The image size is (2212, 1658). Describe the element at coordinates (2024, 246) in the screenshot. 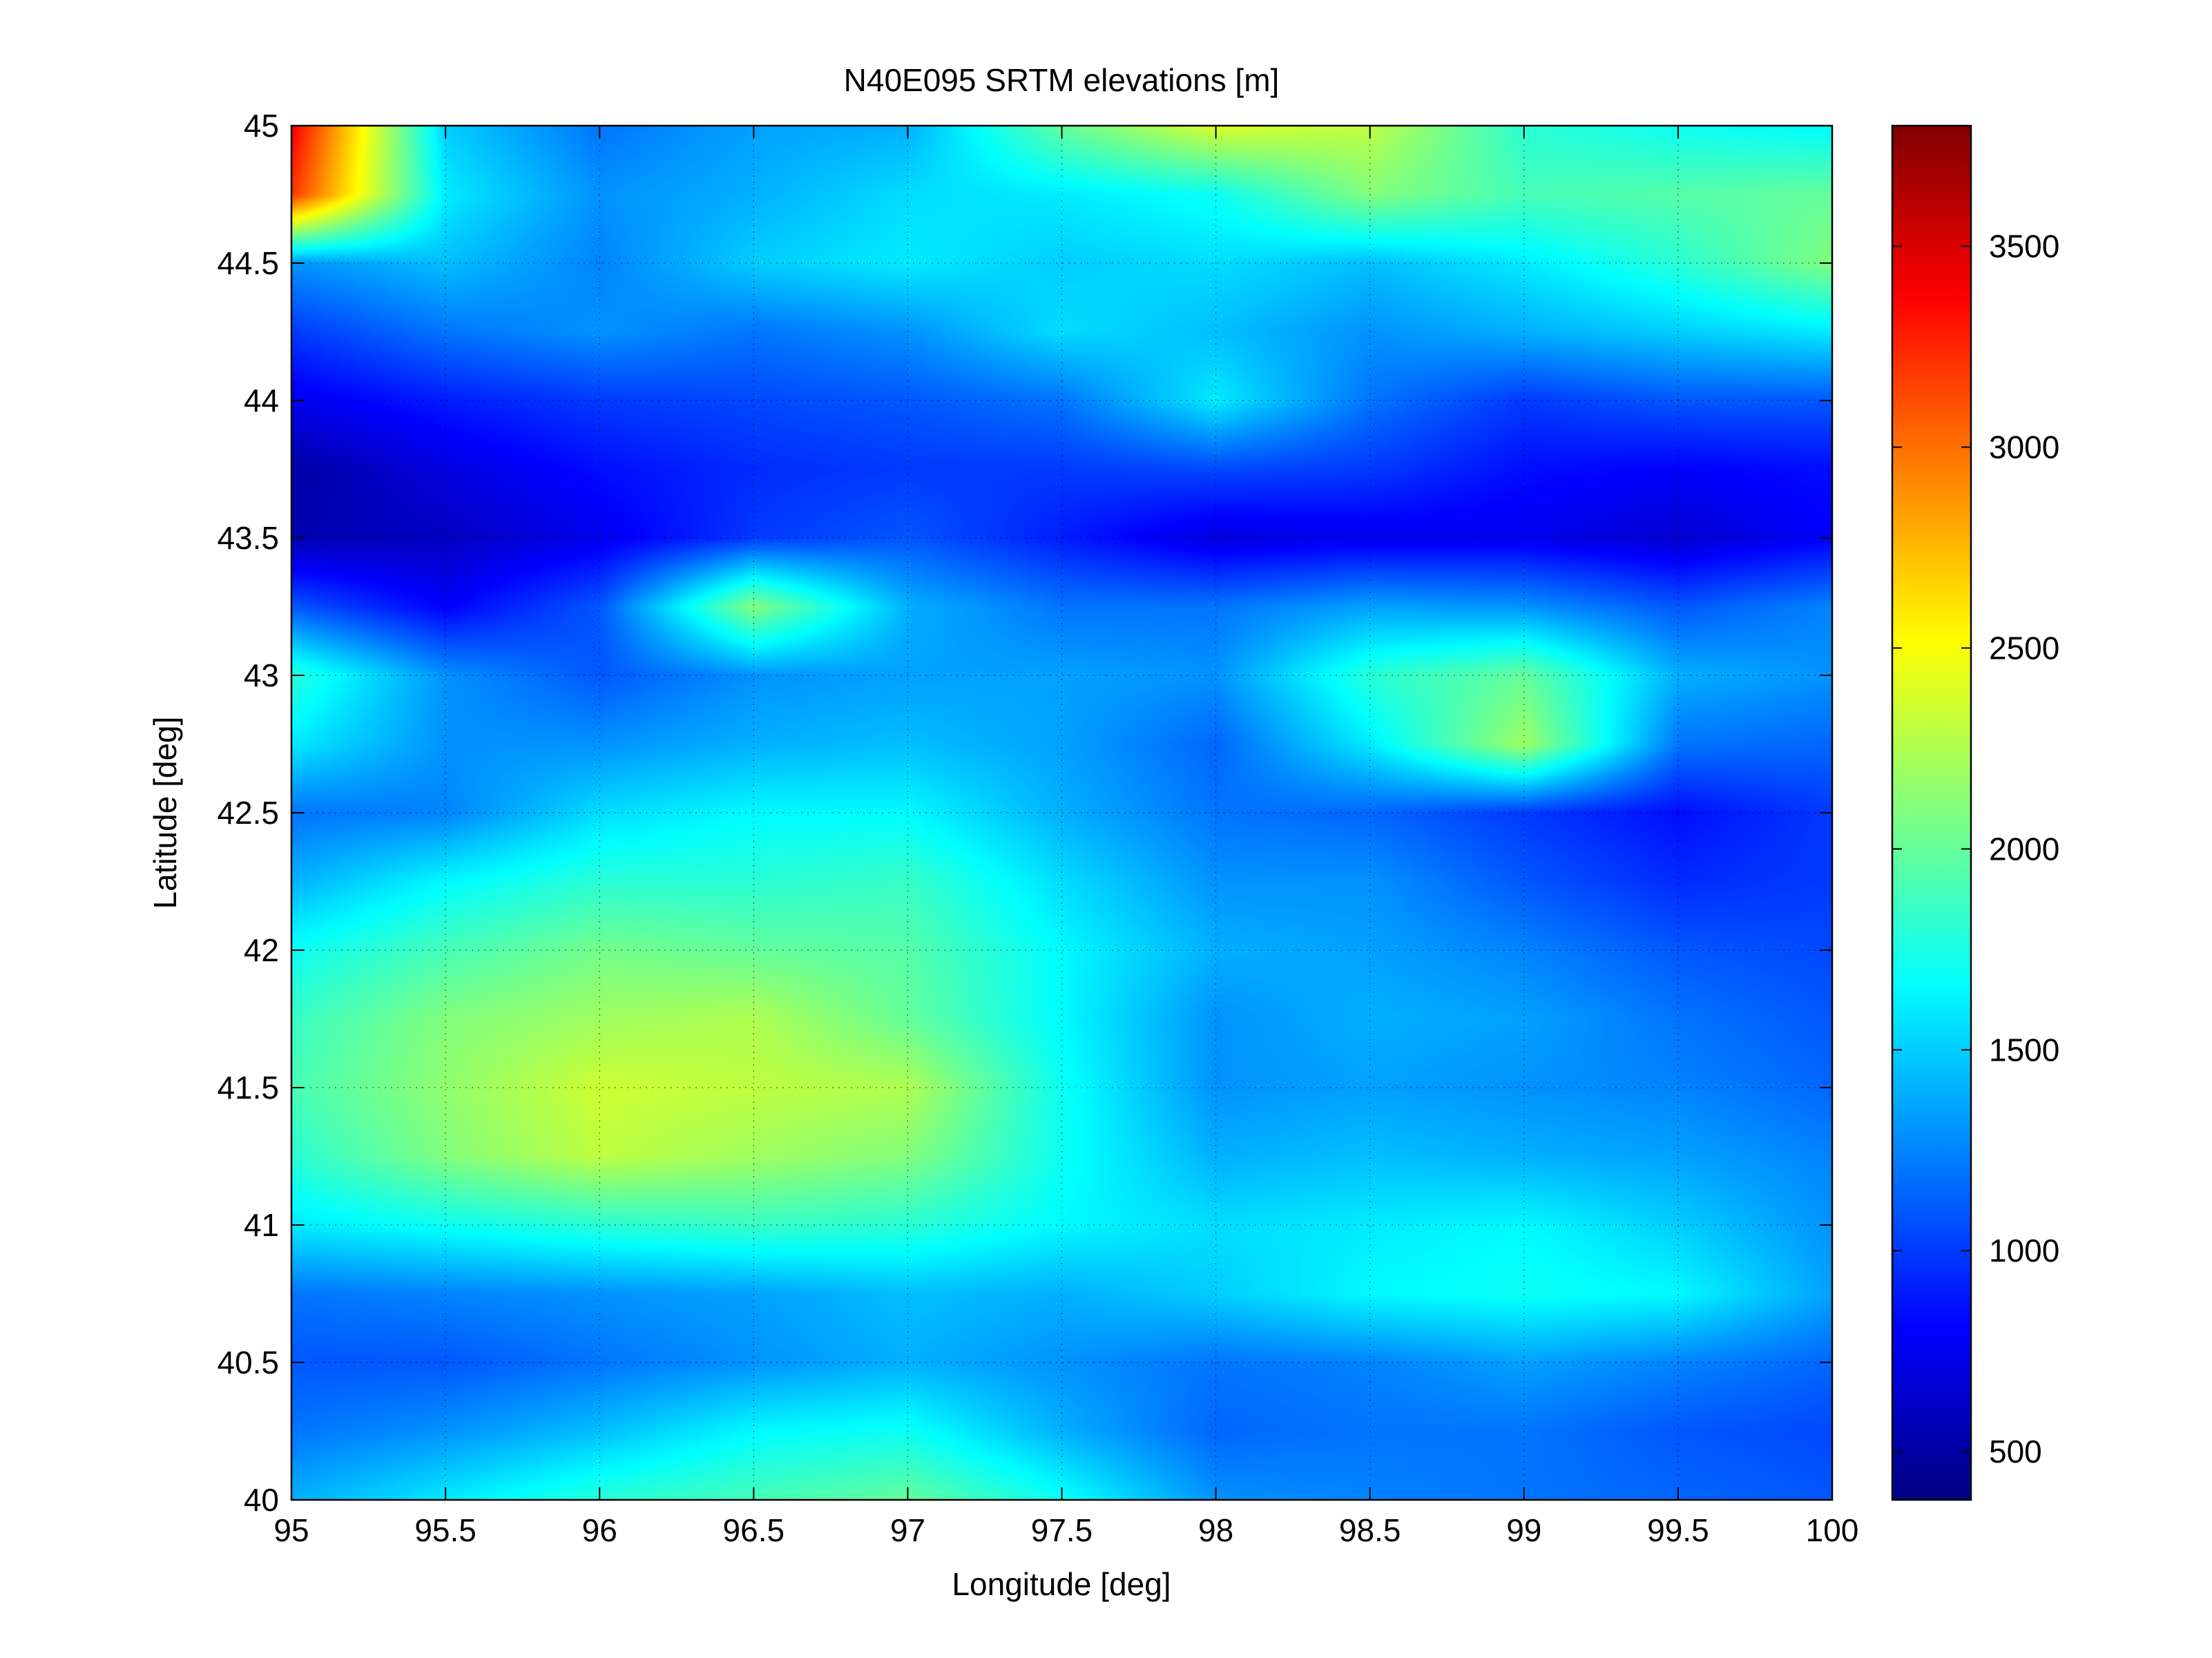

I see `colorbar-tick-label: 3500` at that location.